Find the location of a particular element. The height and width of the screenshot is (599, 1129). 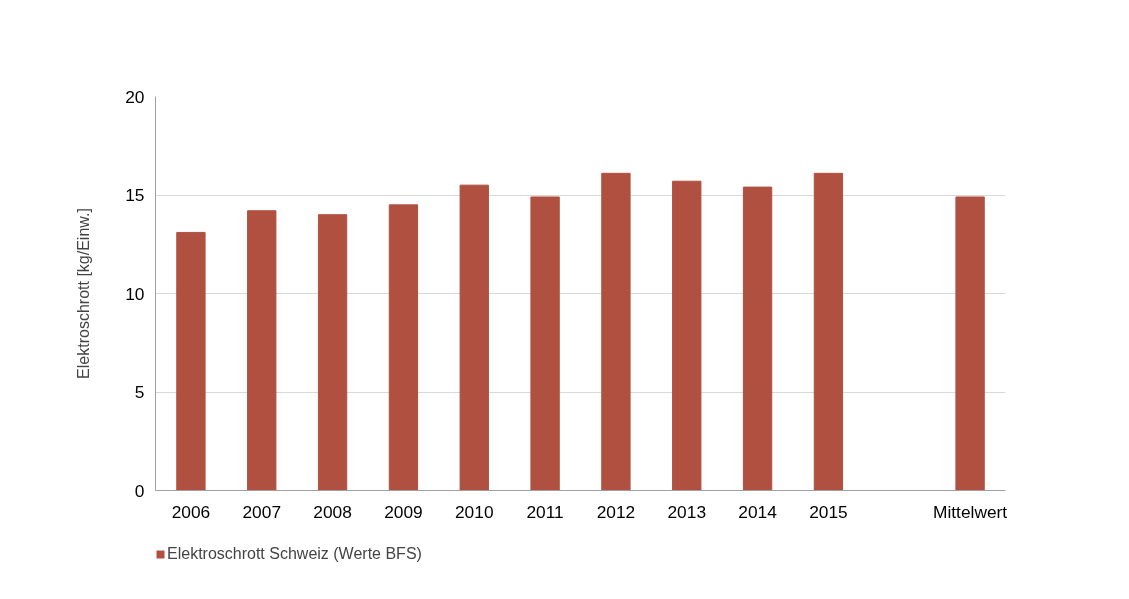

x-tick-label: 2007 is located at coordinates (262, 511).